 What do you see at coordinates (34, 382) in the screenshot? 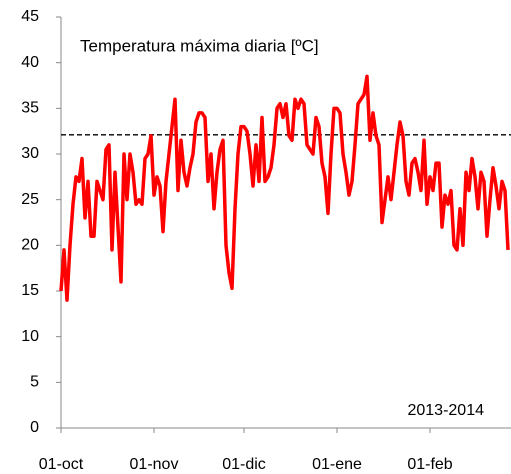
I see `y-tick-label: 5` at bounding box center [34, 382].